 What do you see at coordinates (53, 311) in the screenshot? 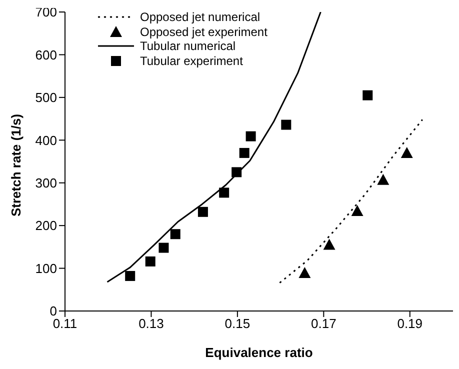
I see `y-tick-label: 0` at bounding box center [53, 311].